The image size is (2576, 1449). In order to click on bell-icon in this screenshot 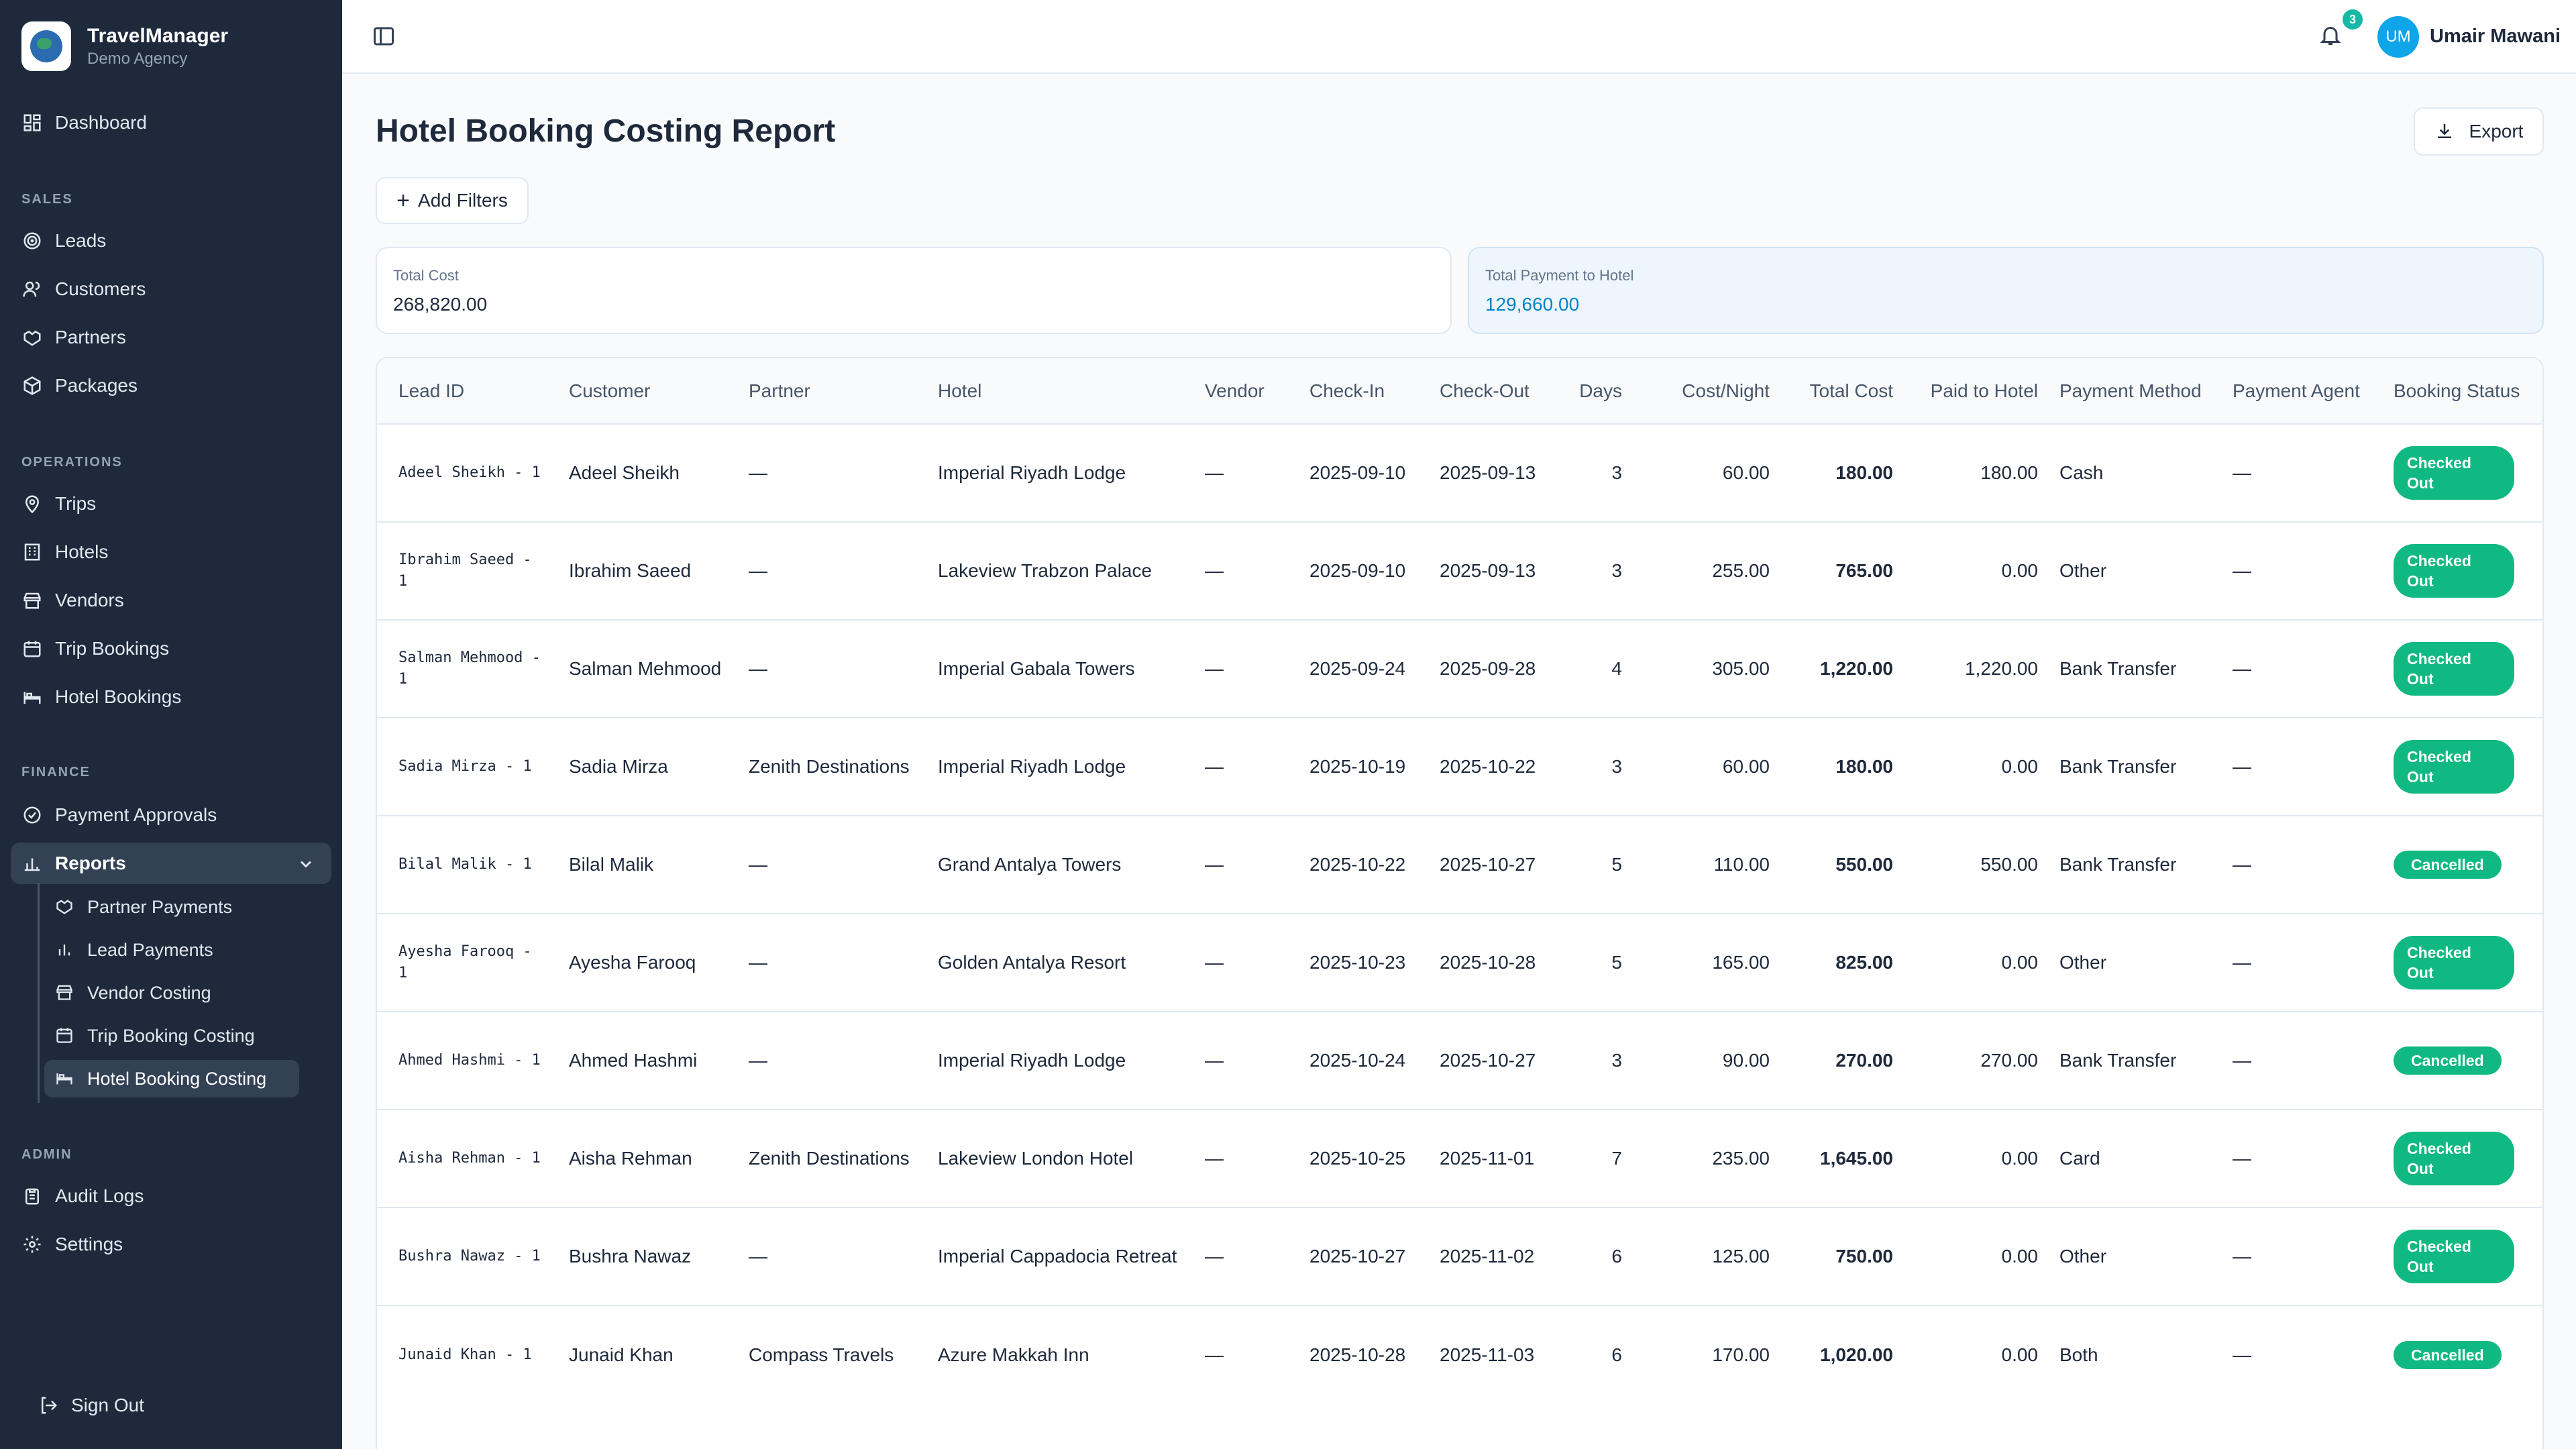, I will do `click(2330, 36)`.